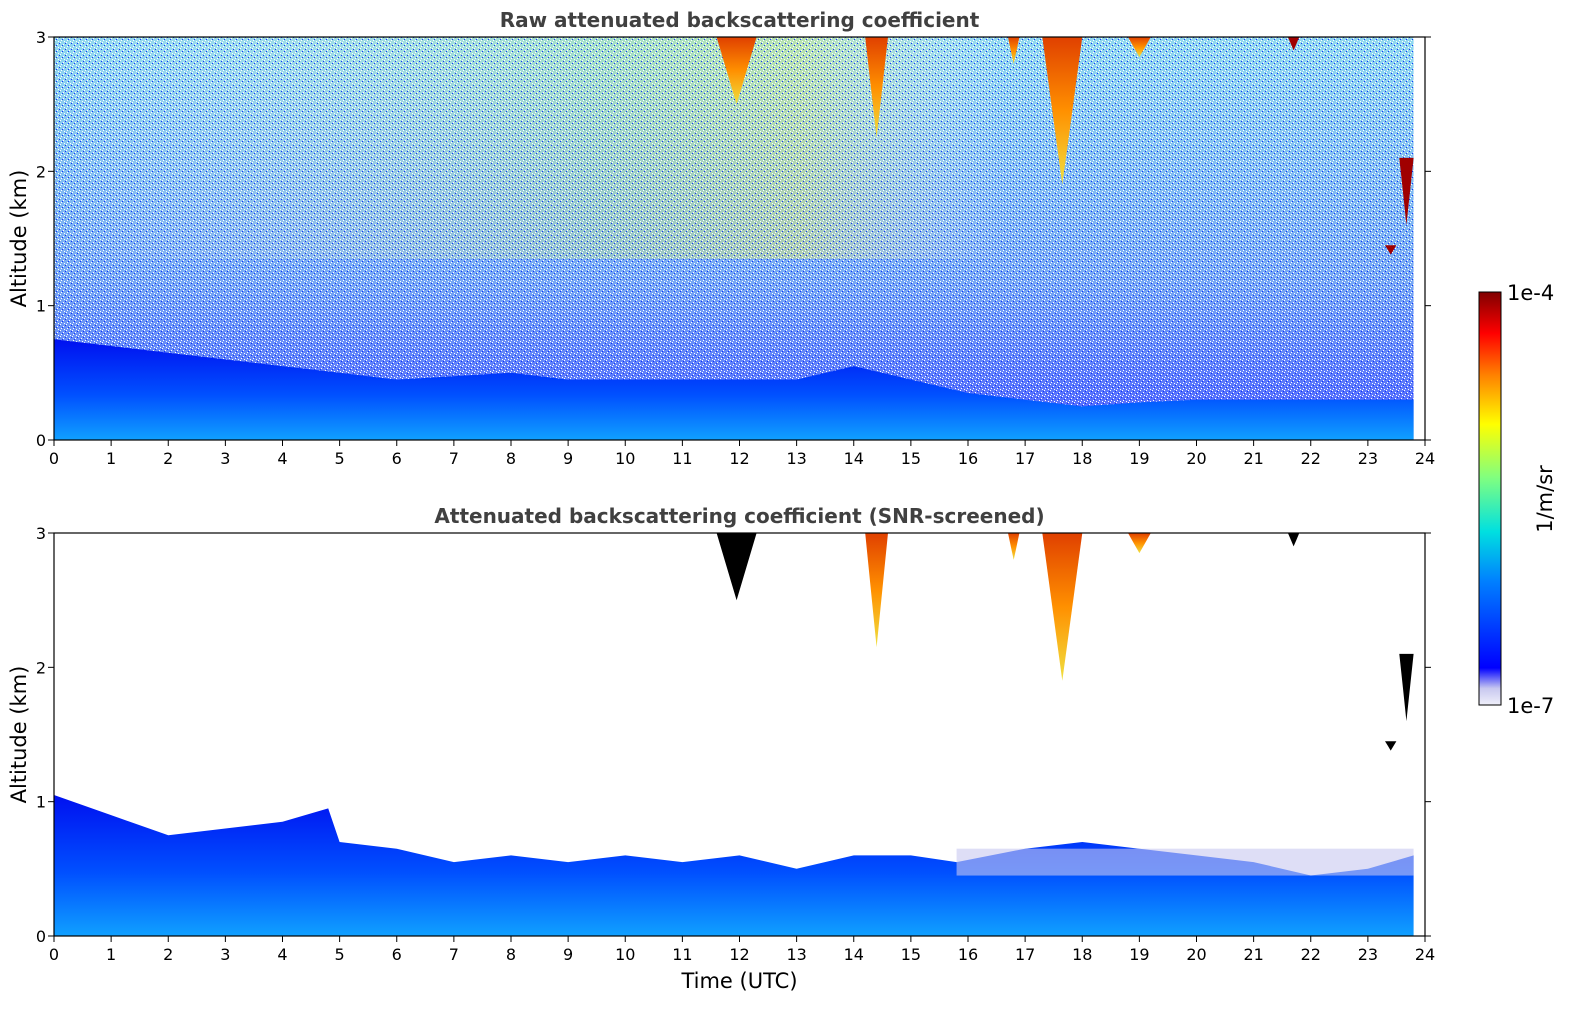 This screenshot has width=1595, height=1020. Describe the element at coordinates (1185, 862) in the screenshot. I see `residual-layer` at that location.